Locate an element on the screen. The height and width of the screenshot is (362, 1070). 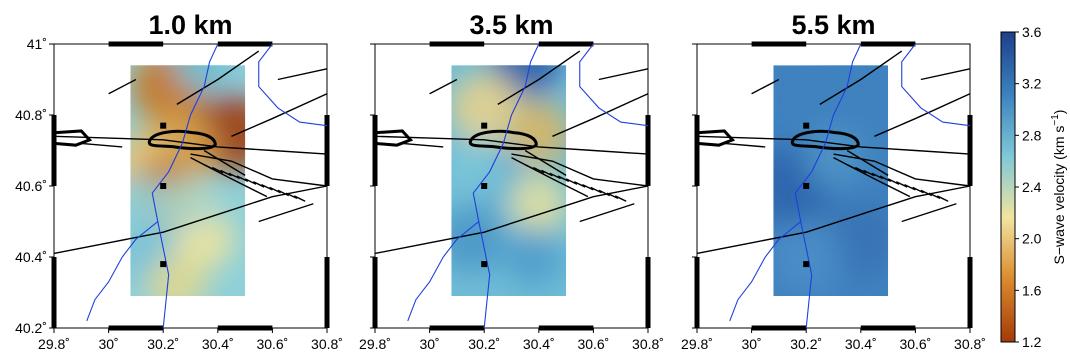
colorbar-tick-label: 1.6 is located at coordinates (1032, 290).